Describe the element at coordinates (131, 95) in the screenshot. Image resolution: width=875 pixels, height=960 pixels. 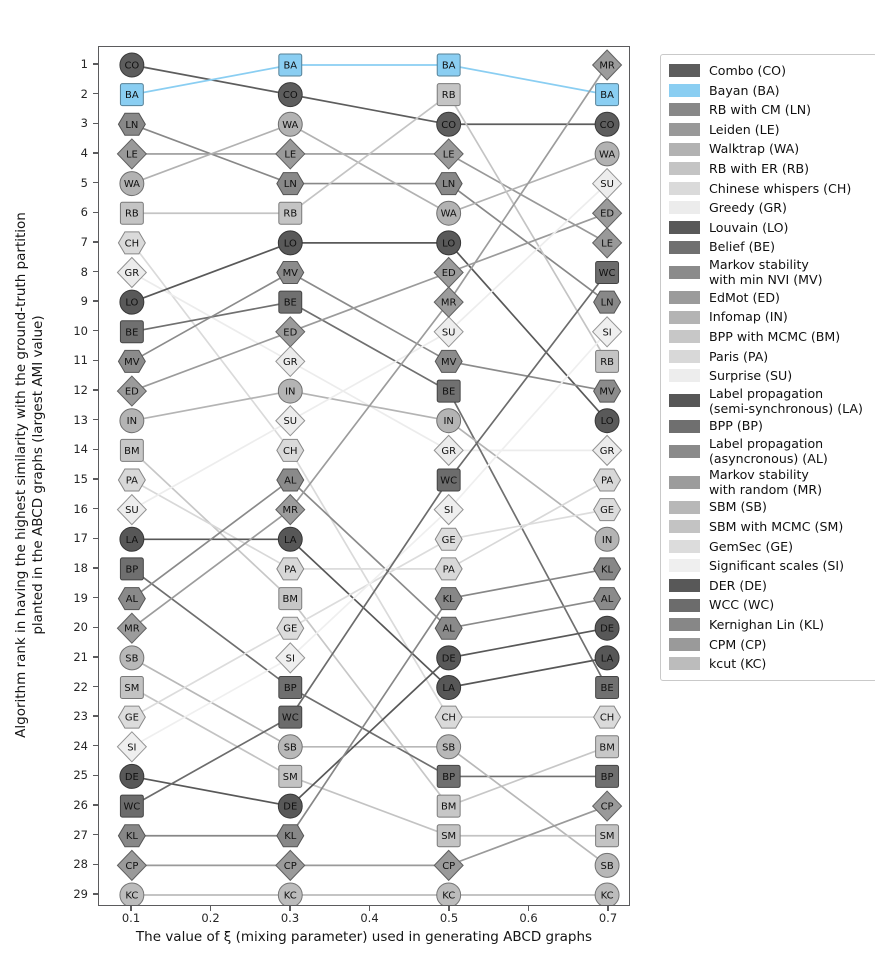
I see `marker-BA-x0.1: BA` at that location.